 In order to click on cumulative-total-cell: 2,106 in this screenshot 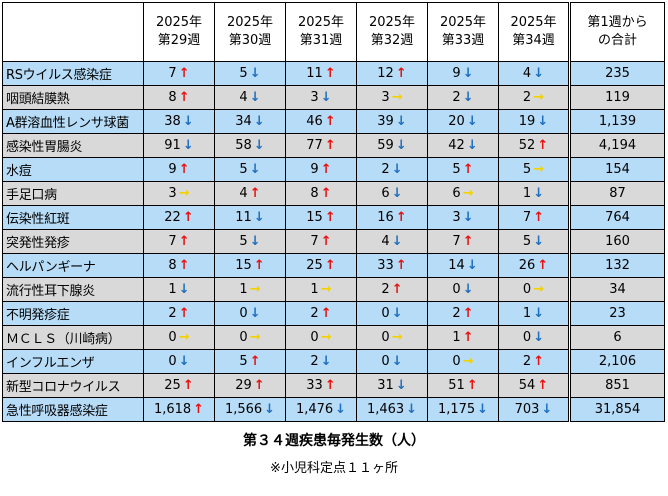, I will do `click(616, 361)`.